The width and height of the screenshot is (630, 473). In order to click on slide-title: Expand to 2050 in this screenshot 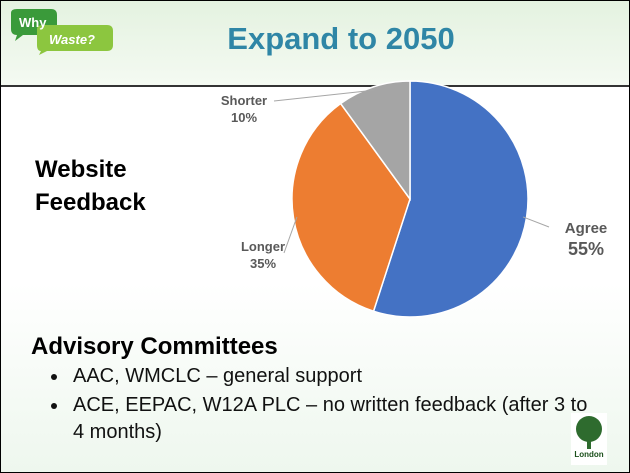, I will do `click(341, 38)`.